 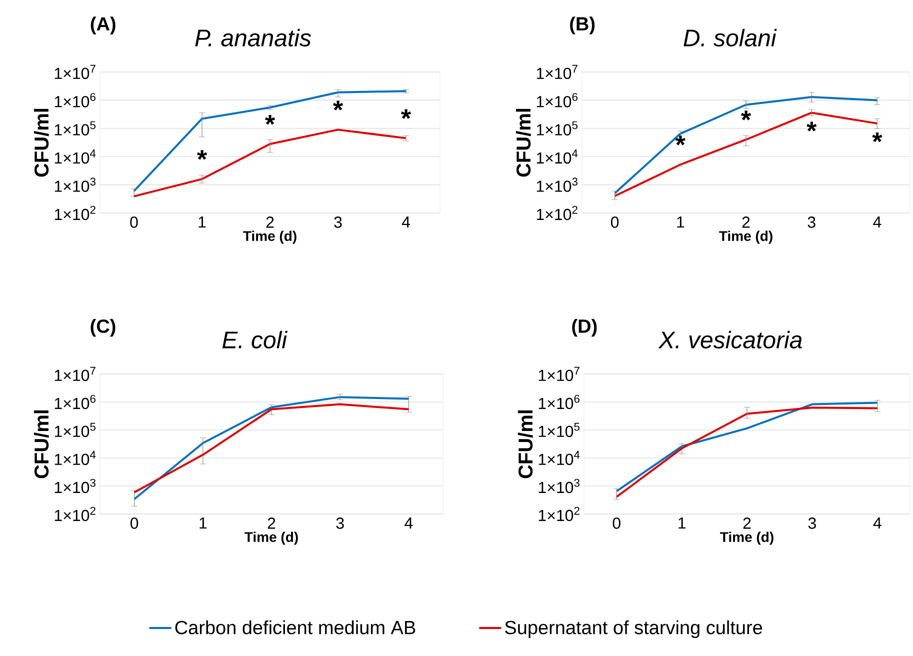 What do you see at coordinates (584, 327) in the screenshot?
I see `text: (D)` at bounding box center [584, 327].